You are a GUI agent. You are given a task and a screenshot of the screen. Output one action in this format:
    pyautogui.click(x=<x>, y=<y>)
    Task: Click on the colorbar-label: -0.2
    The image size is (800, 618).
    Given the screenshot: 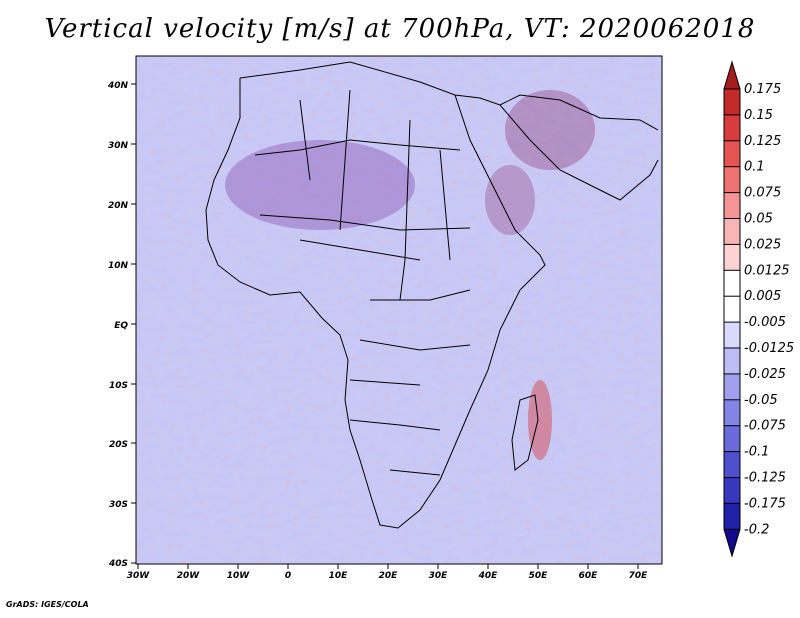 What is the action you would take?
    pyautogui.click(x=756, y=529)
    